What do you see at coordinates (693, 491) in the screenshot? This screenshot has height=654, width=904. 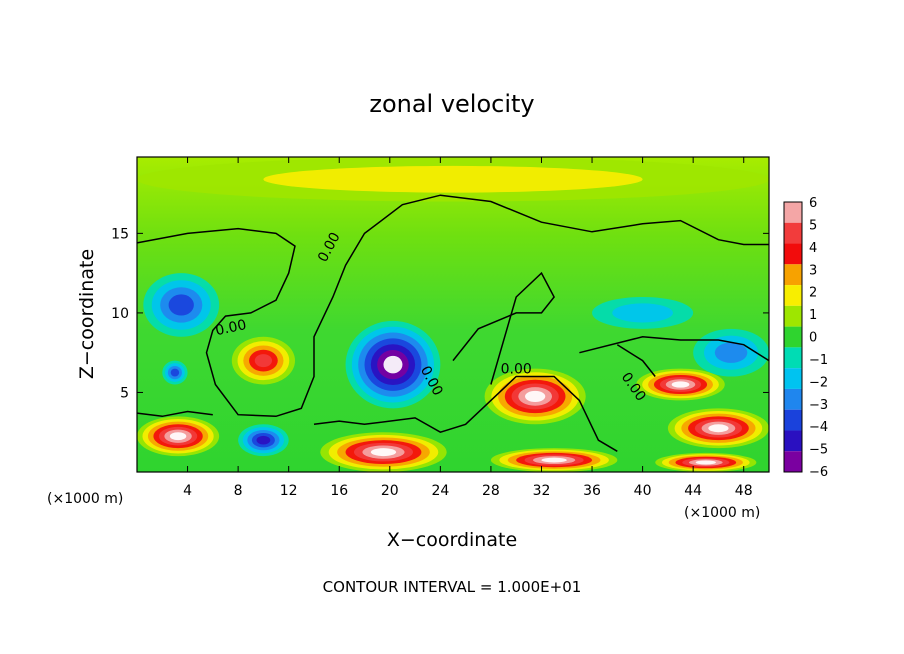 I see `x-tick-label-44: 44` at bounding box center [693, 491].